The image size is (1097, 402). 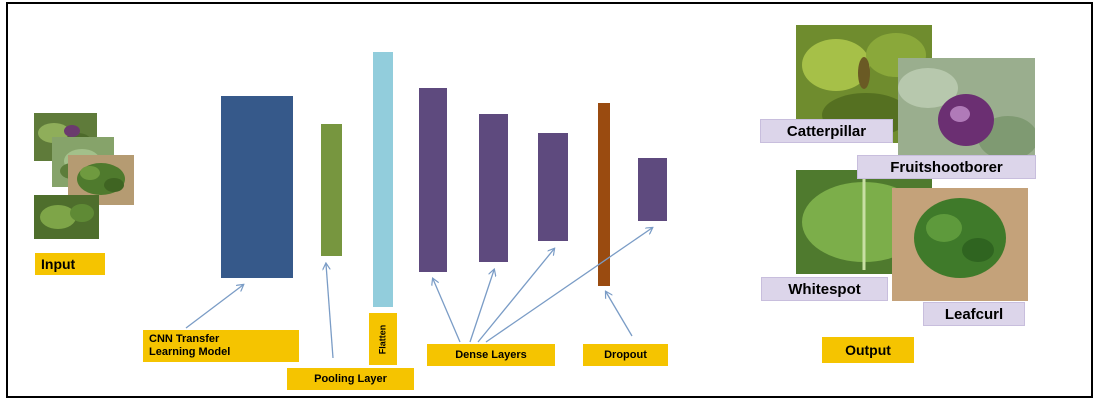 I want to click on class-label-fruitshootborer: Fruitshootborer, so click(x=946, y=167).